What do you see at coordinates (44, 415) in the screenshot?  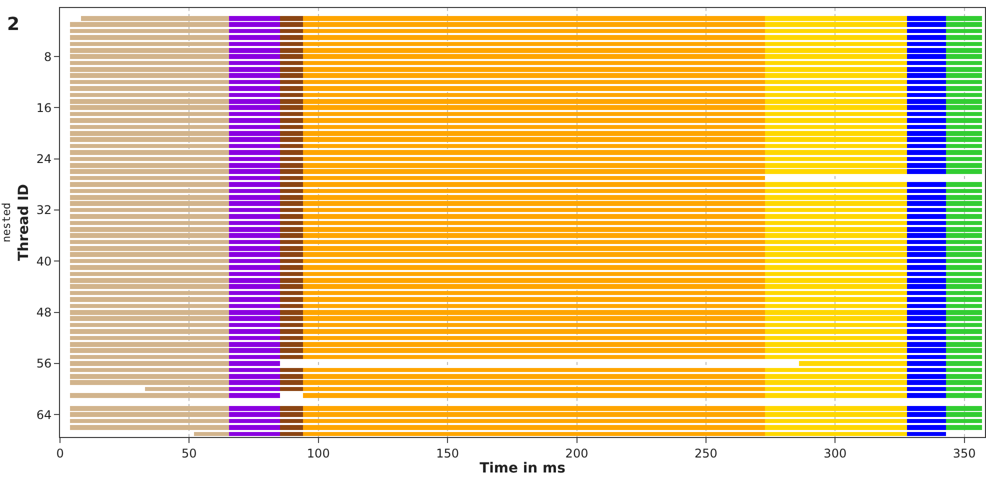 I see `y-tick-label: 64` at bounding box center [44, 415].